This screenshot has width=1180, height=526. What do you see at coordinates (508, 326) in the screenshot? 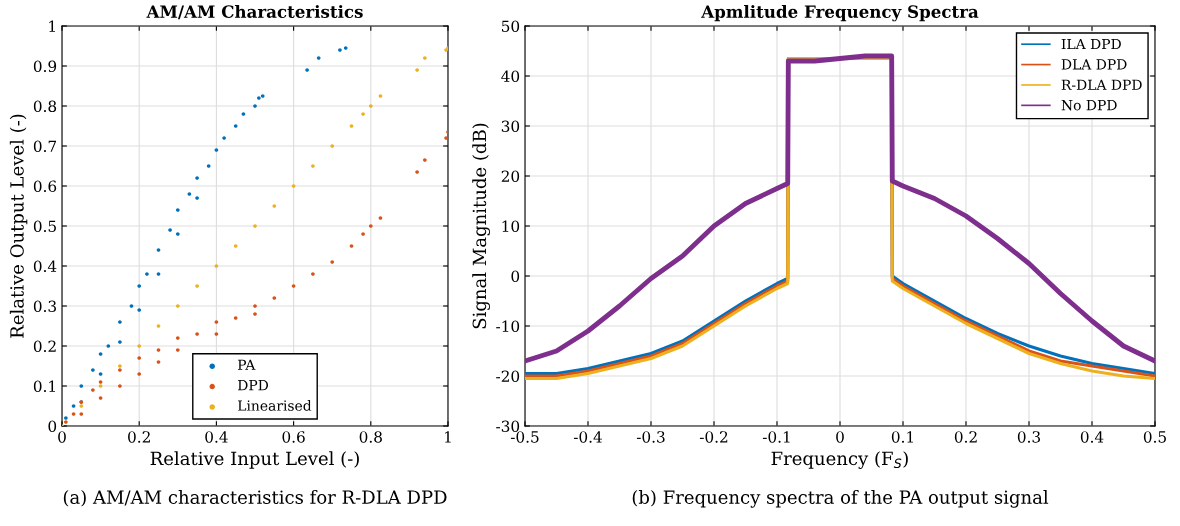
I see `y-tick-label: -10` at bounding box center [508, 326].